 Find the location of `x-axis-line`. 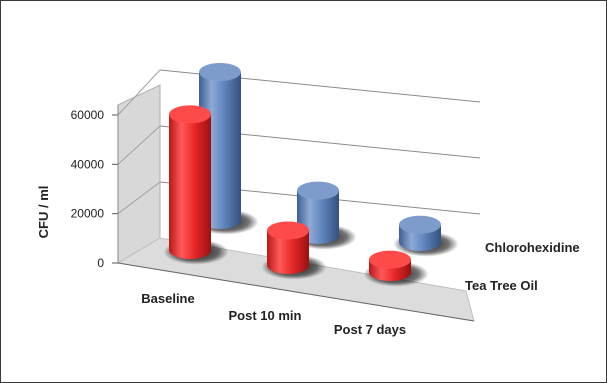

x-axis-line is located at coordinates (296, 292).